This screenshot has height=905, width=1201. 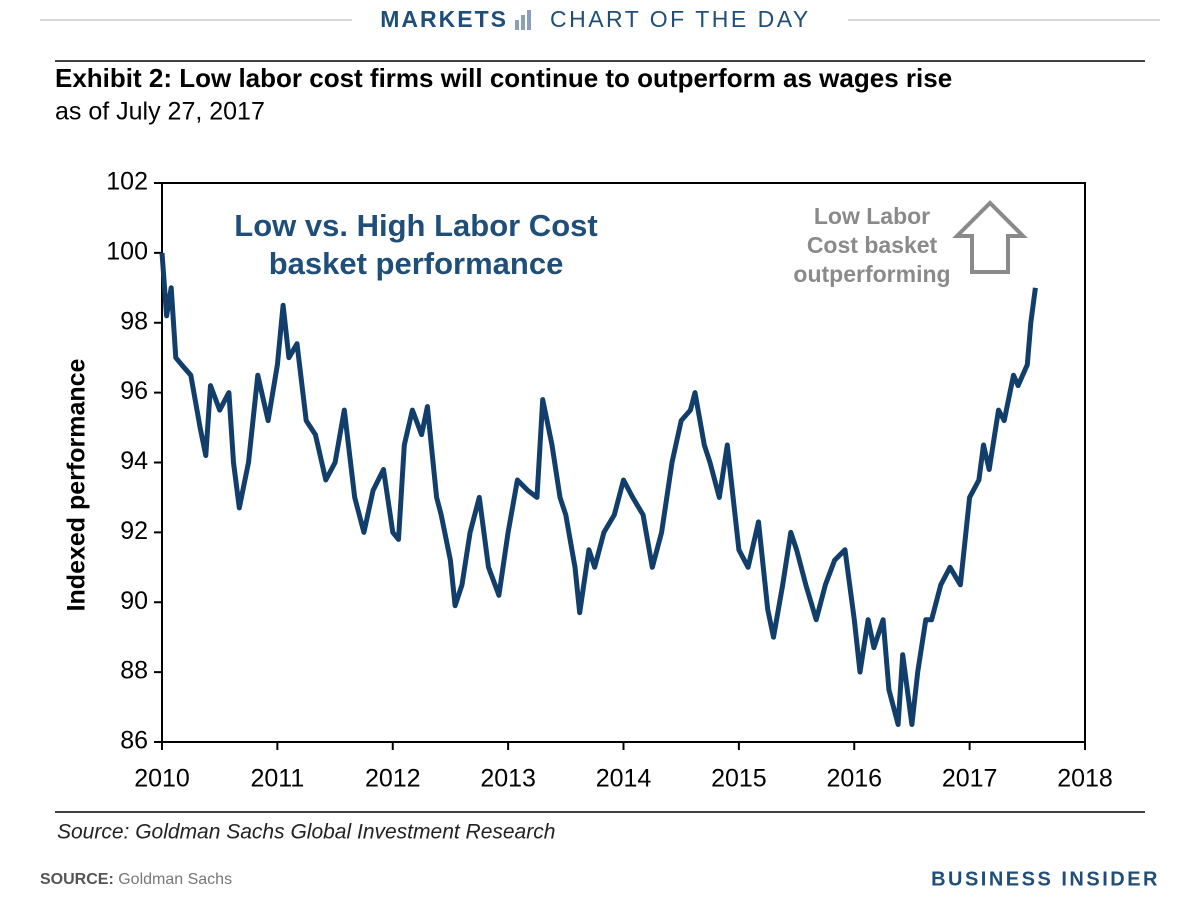 I want to click on footer-source: SOURCE: Goldman Sachs, so click(x=136, y=879).